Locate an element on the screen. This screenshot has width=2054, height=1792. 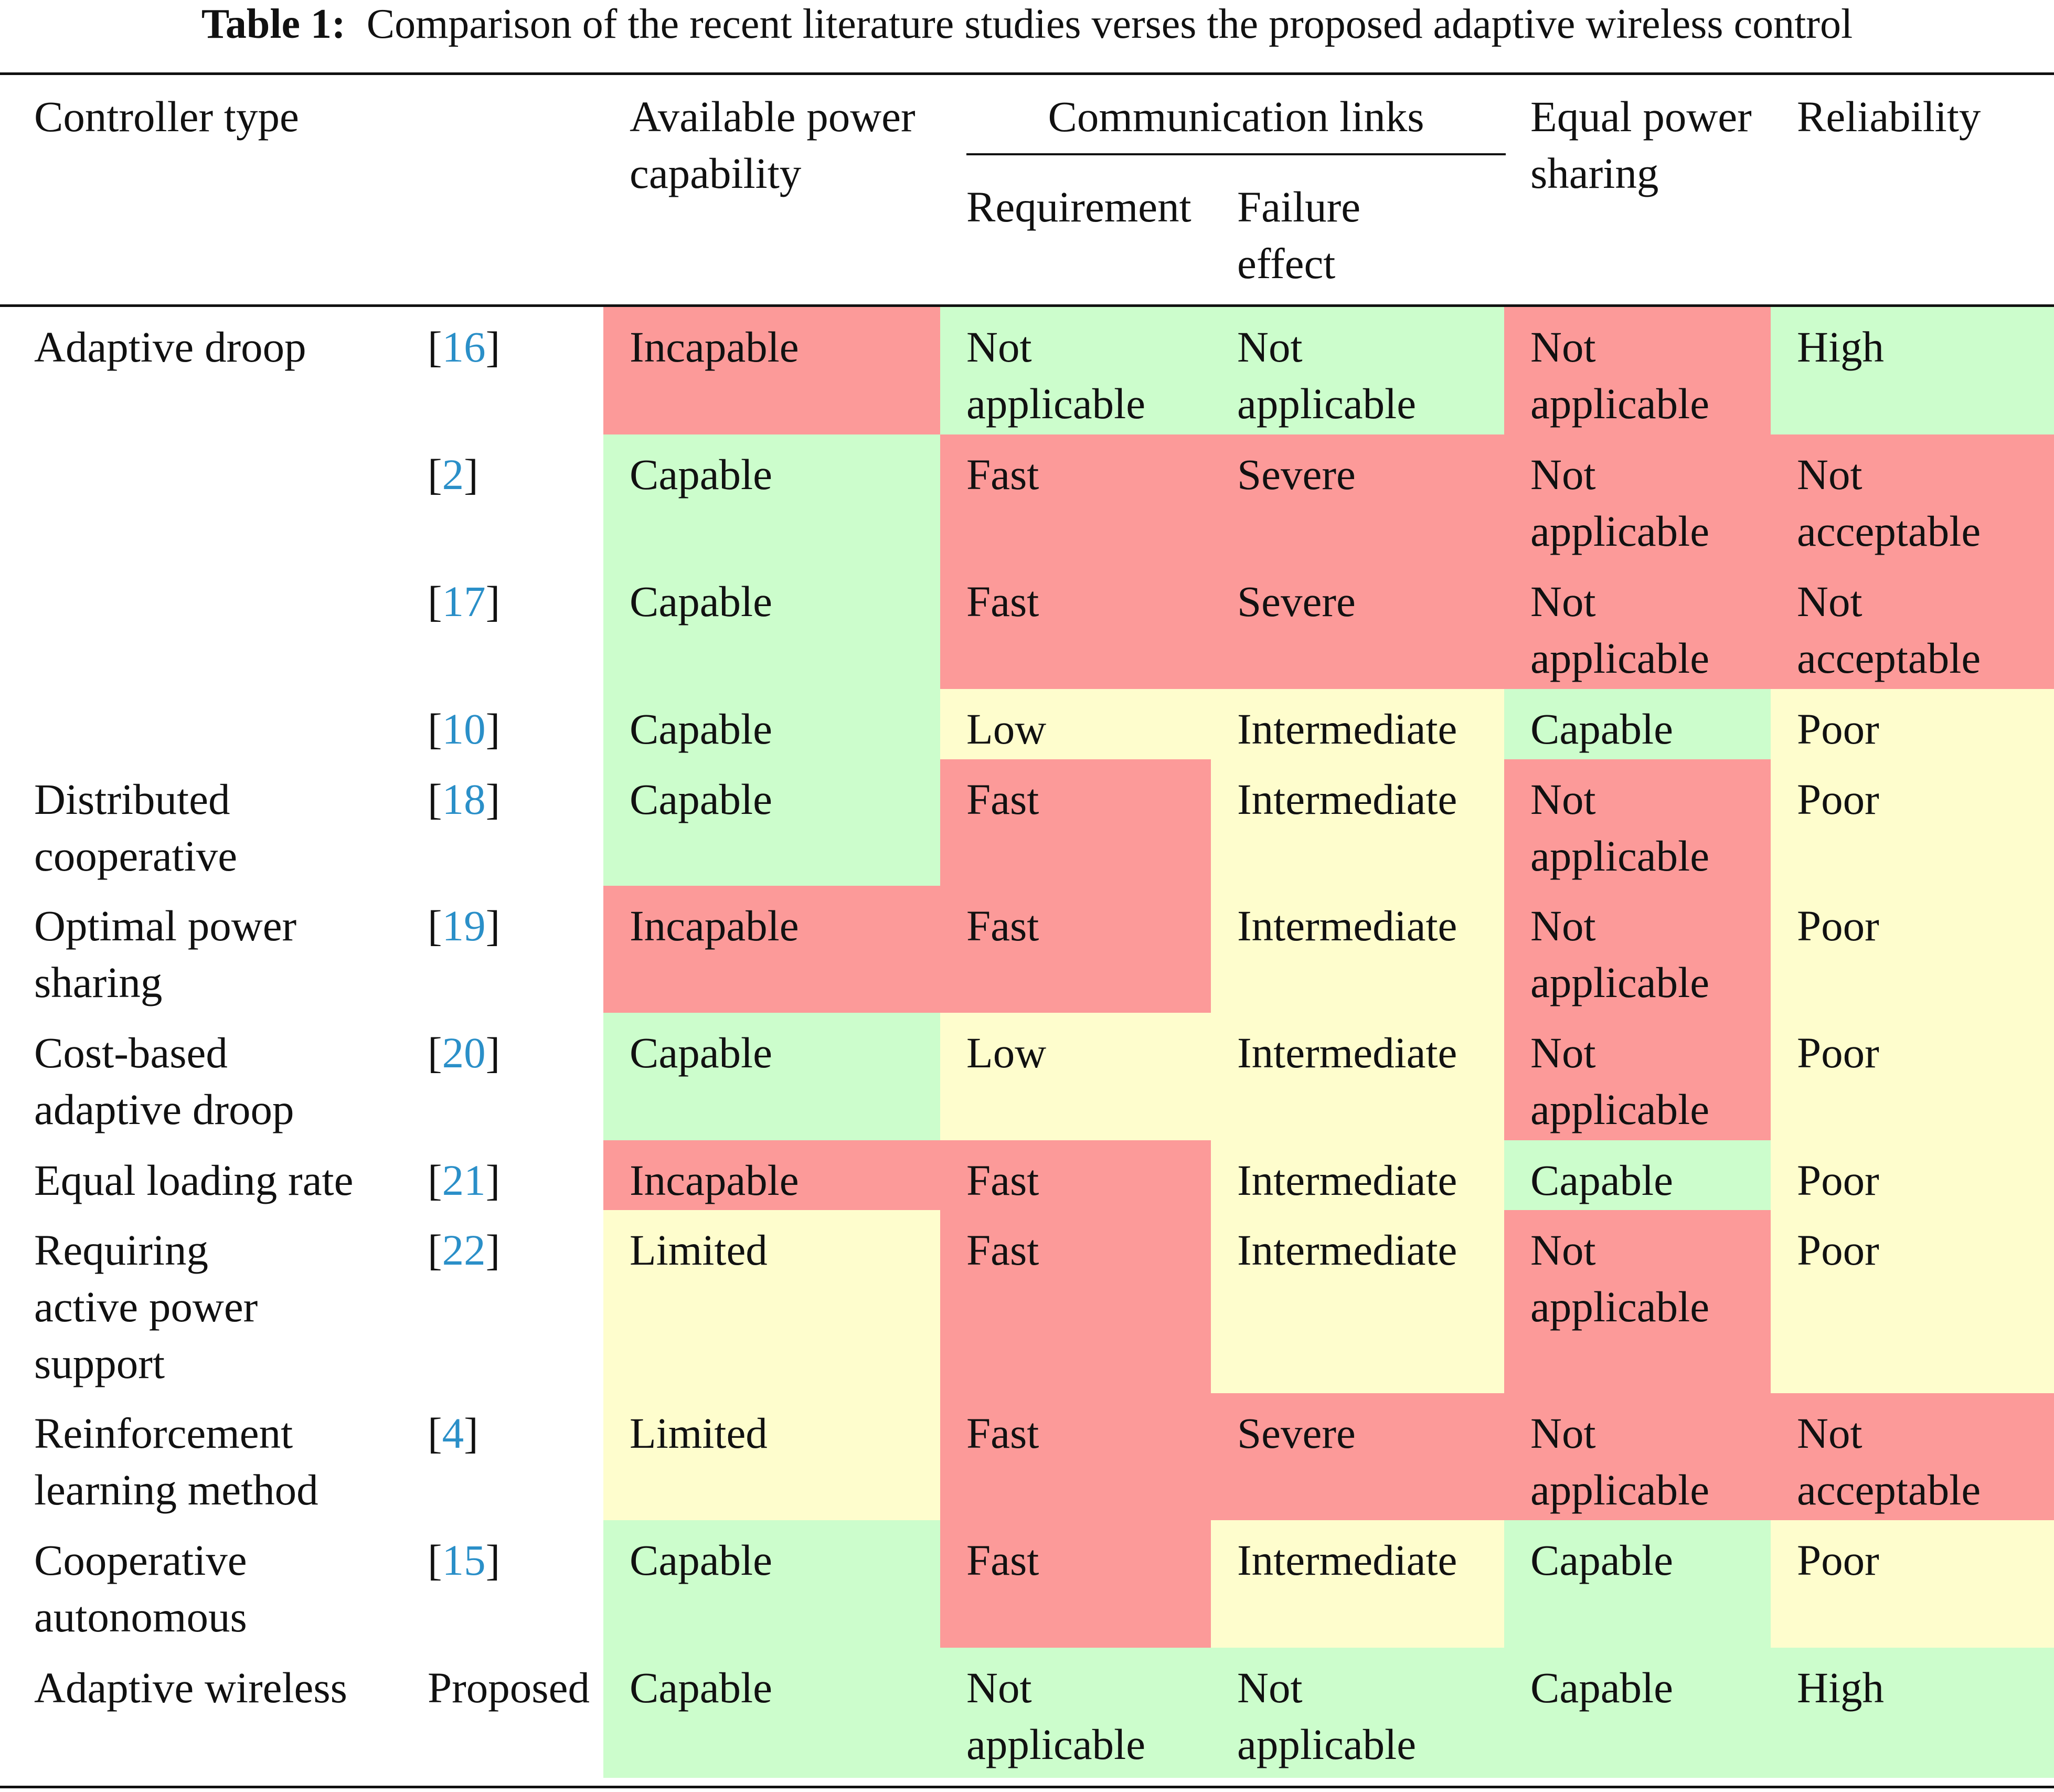
citation-link: 4 is located at coordinates (453, 1433).